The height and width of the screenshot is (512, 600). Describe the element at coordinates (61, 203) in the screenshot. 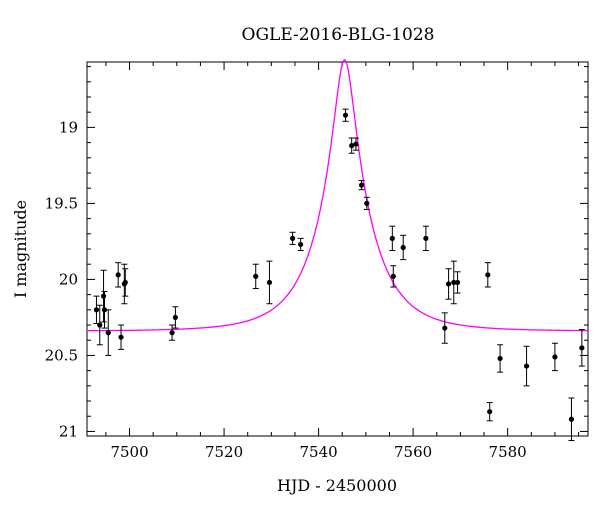

I see `y-tick-label: 19.5` at that location.